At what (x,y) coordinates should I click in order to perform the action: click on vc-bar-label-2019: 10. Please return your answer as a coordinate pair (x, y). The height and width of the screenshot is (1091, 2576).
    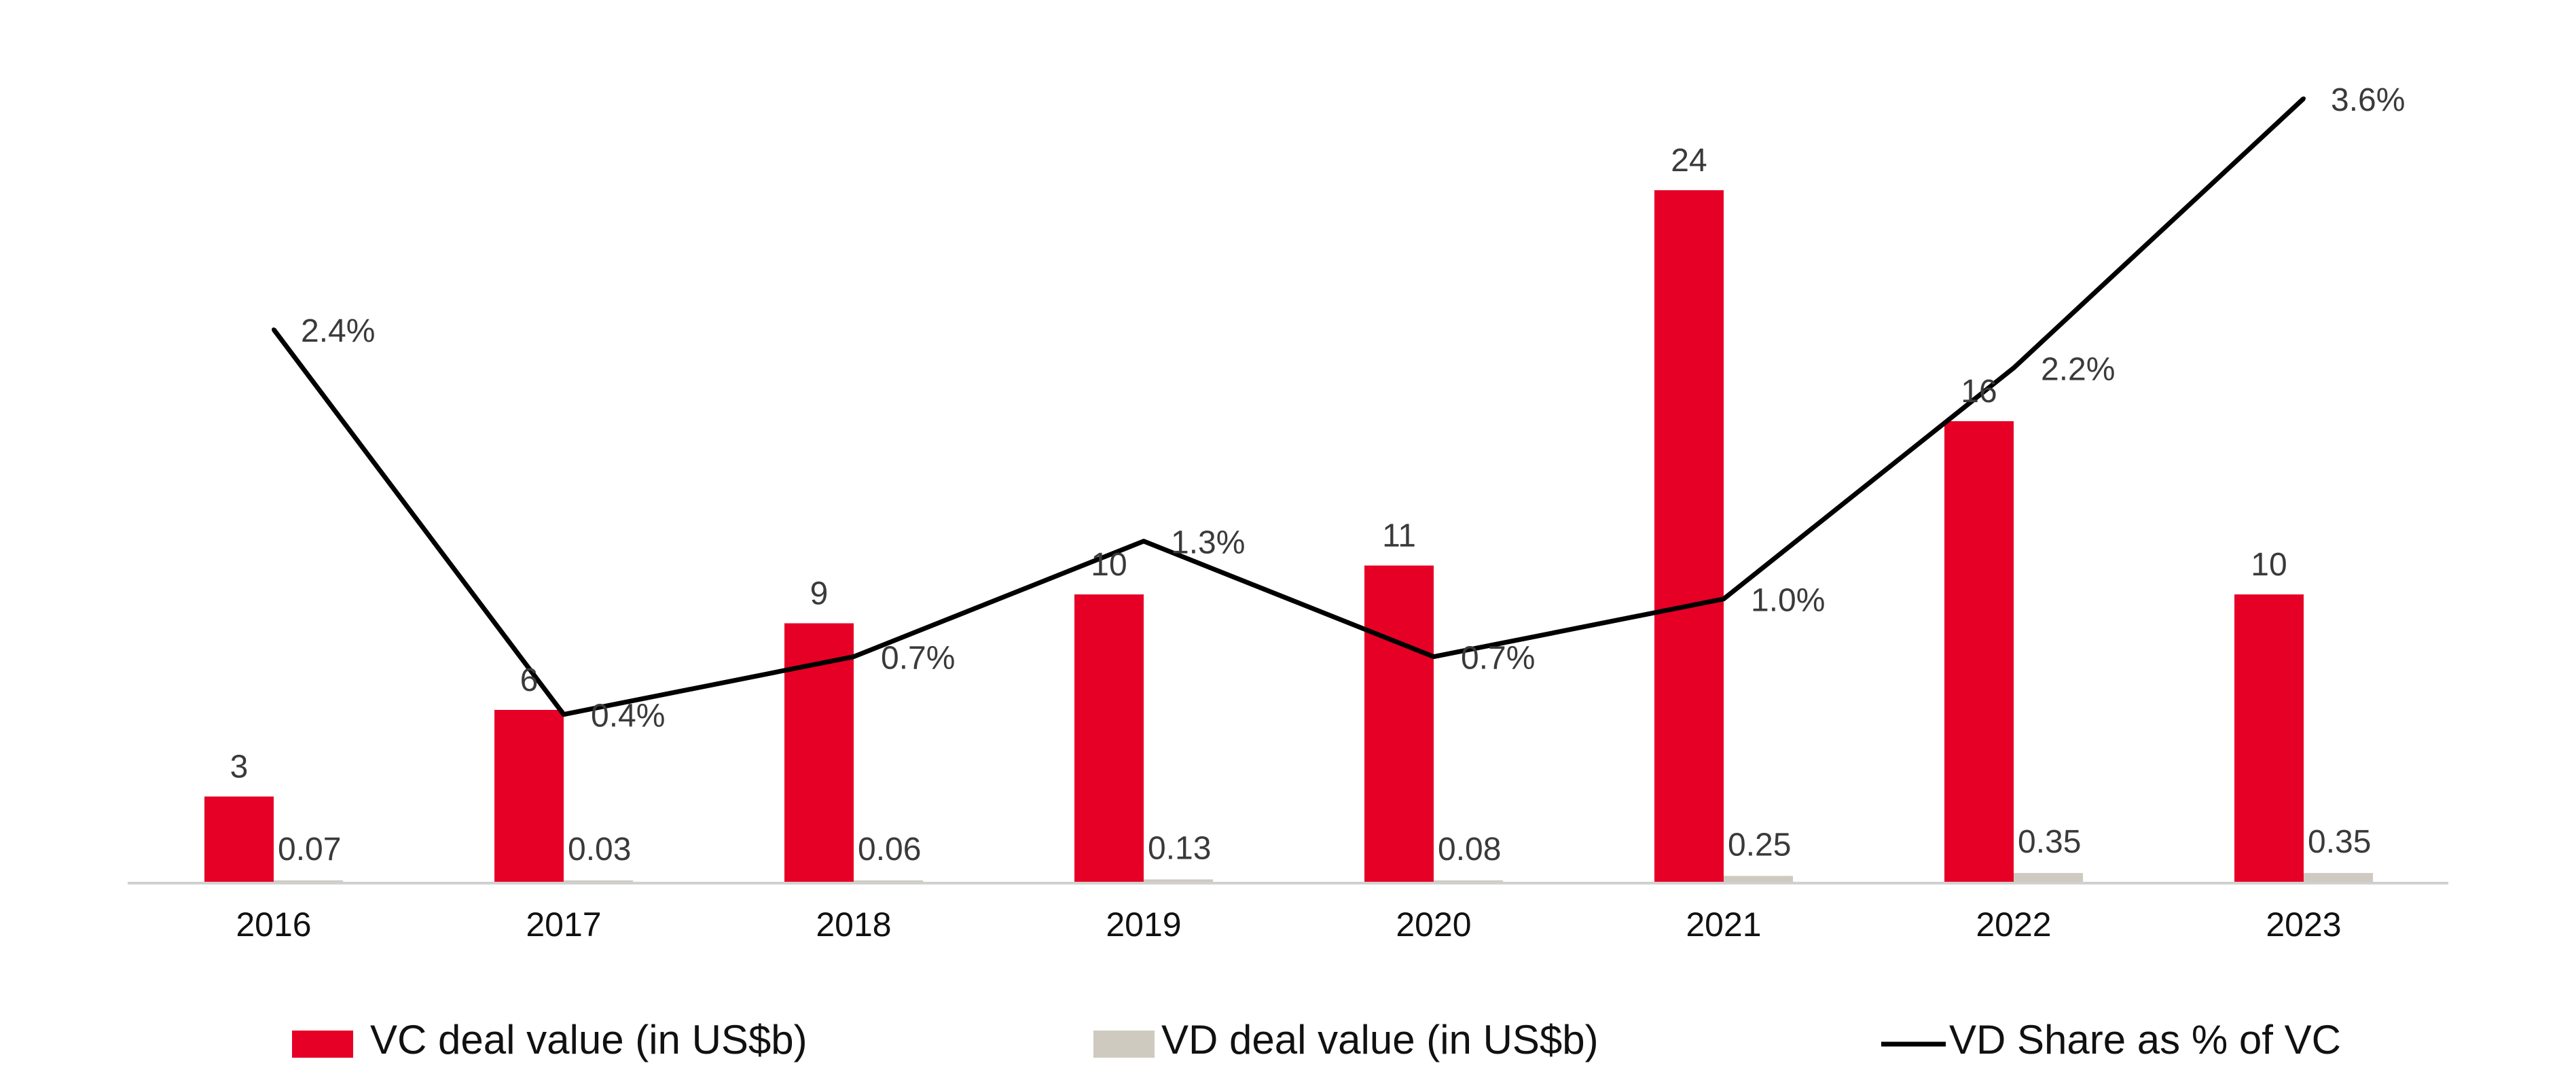
    Looking at the image, I should click on (1109, 565).